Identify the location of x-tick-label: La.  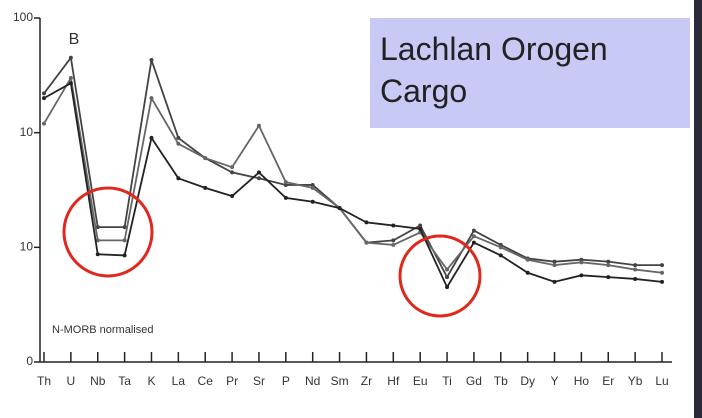
(179, 381).